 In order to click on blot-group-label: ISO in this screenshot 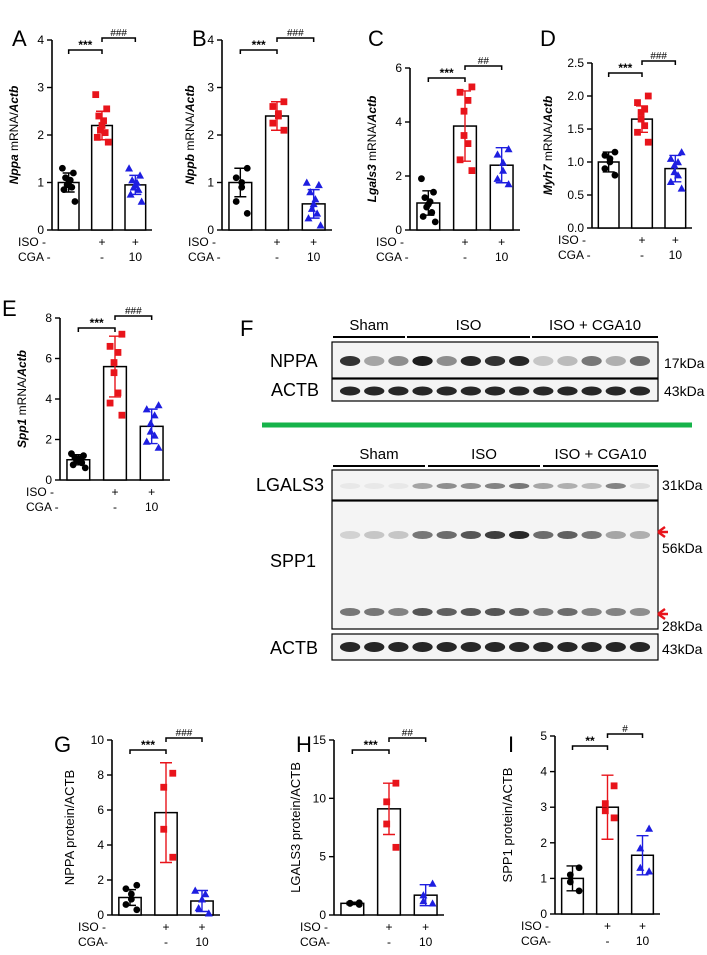, I will do `click(484, 454)`.